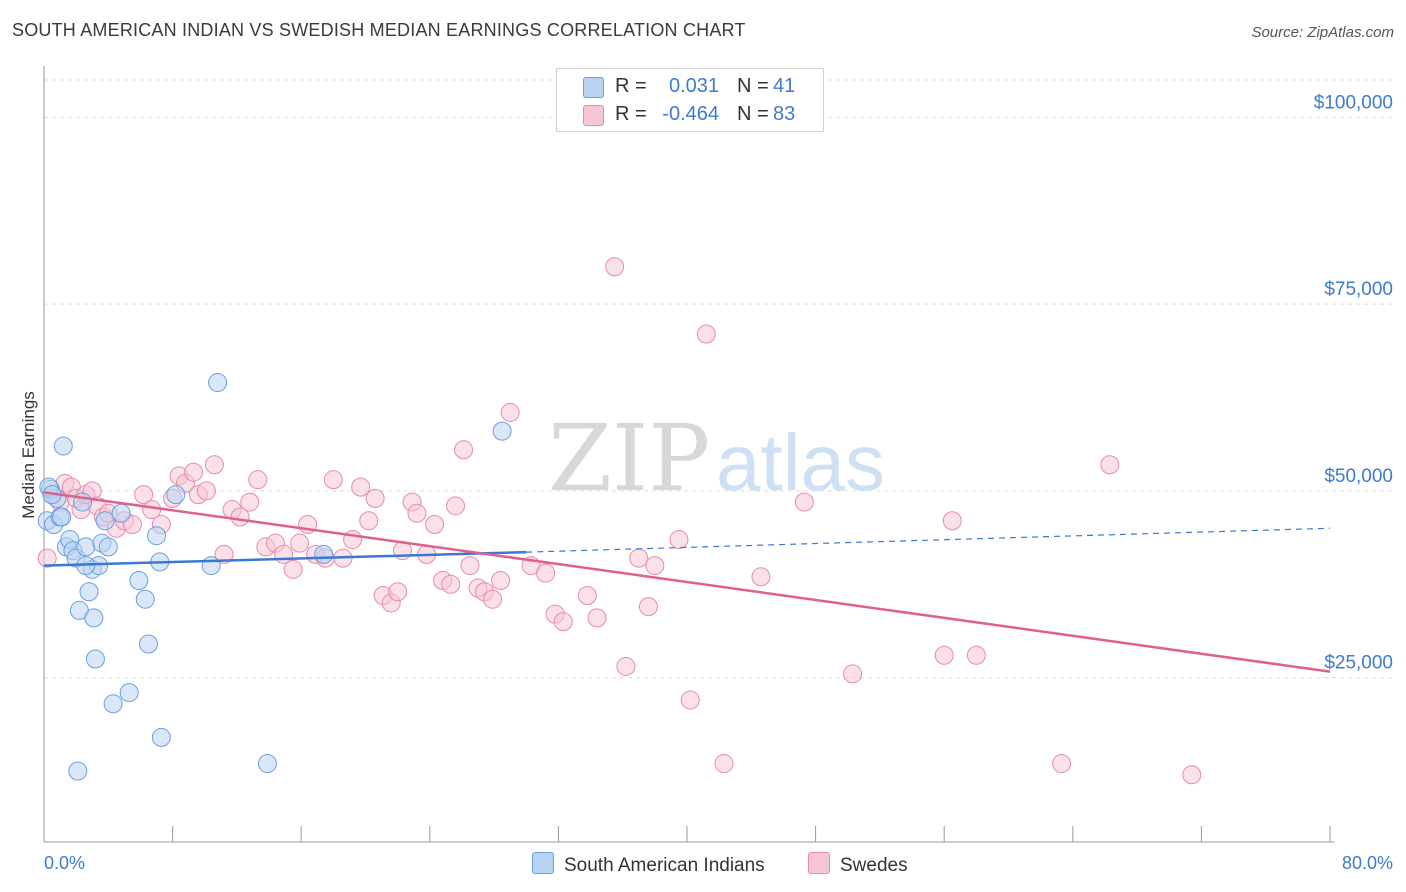  I want to click on watermark-atlas: atlas, so click(800, 462).